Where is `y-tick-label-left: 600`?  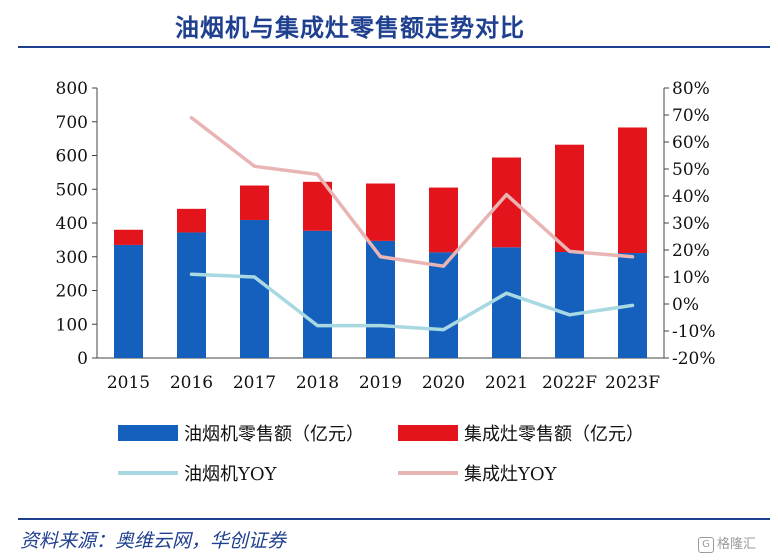
y-tick-label-left: 600 is located at coordinates (72, 157).